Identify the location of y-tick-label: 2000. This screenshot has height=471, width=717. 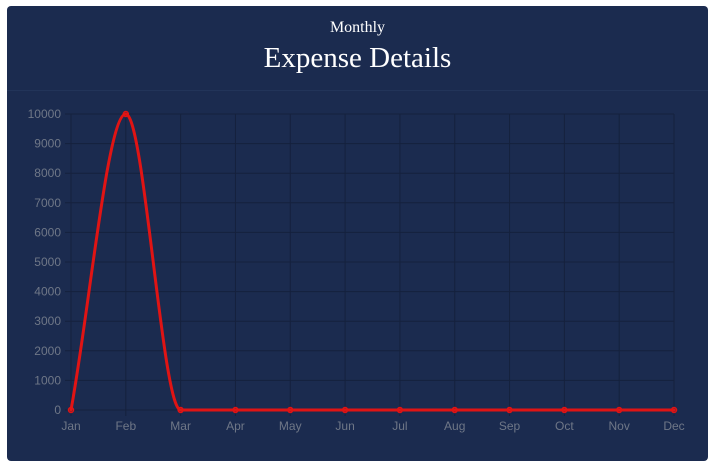
(47, 351).